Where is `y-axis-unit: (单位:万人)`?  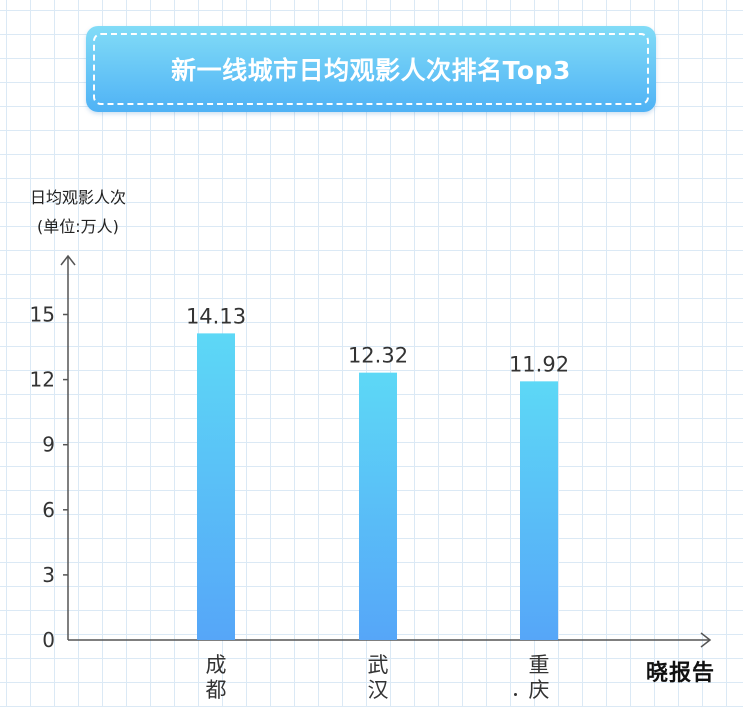 y-axis-unit: (单位:万人) is located at coordinates (78, 226).